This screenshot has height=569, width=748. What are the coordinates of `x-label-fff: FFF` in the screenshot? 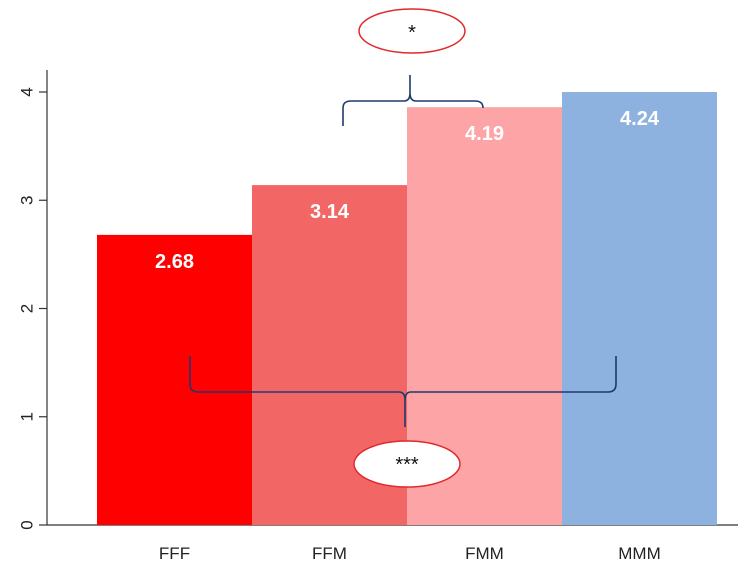 It's located at (174, 553).